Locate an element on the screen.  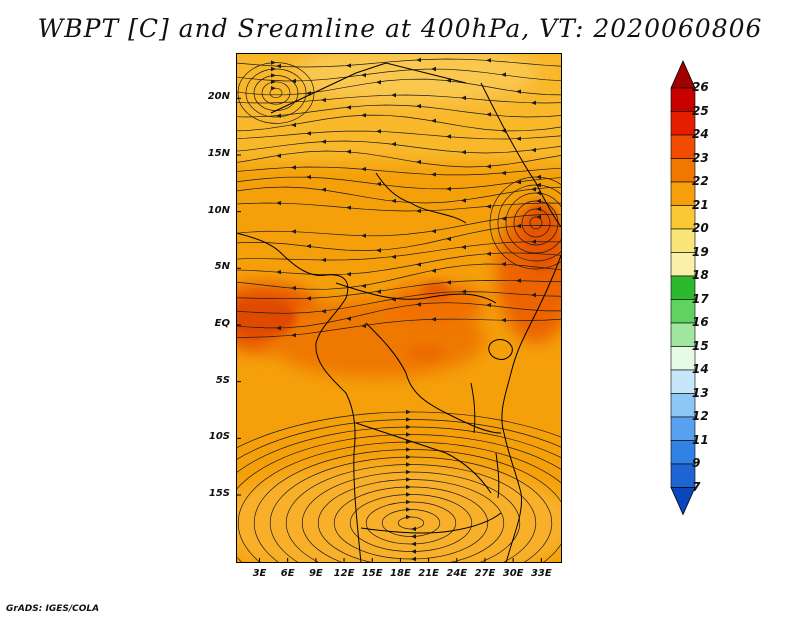
coastline-red-sea is located at coordinates (521, 155).